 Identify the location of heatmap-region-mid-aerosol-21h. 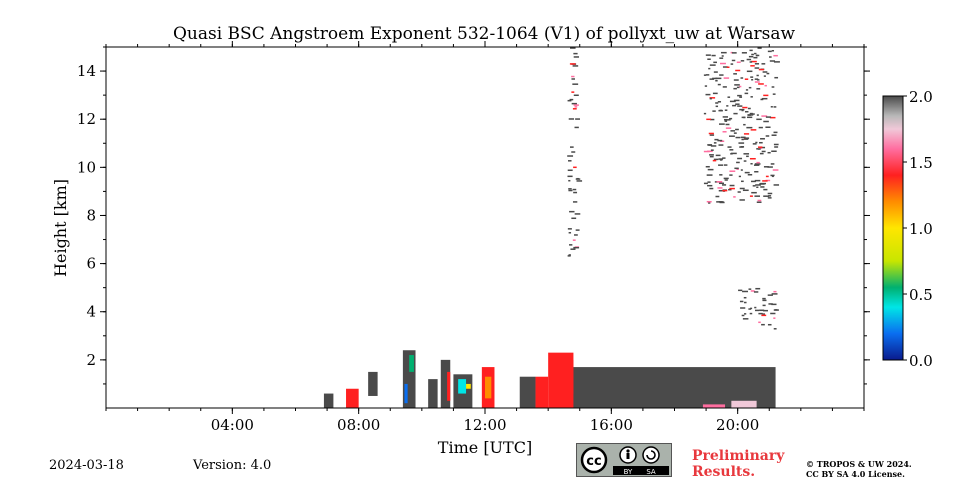
(758, 308).